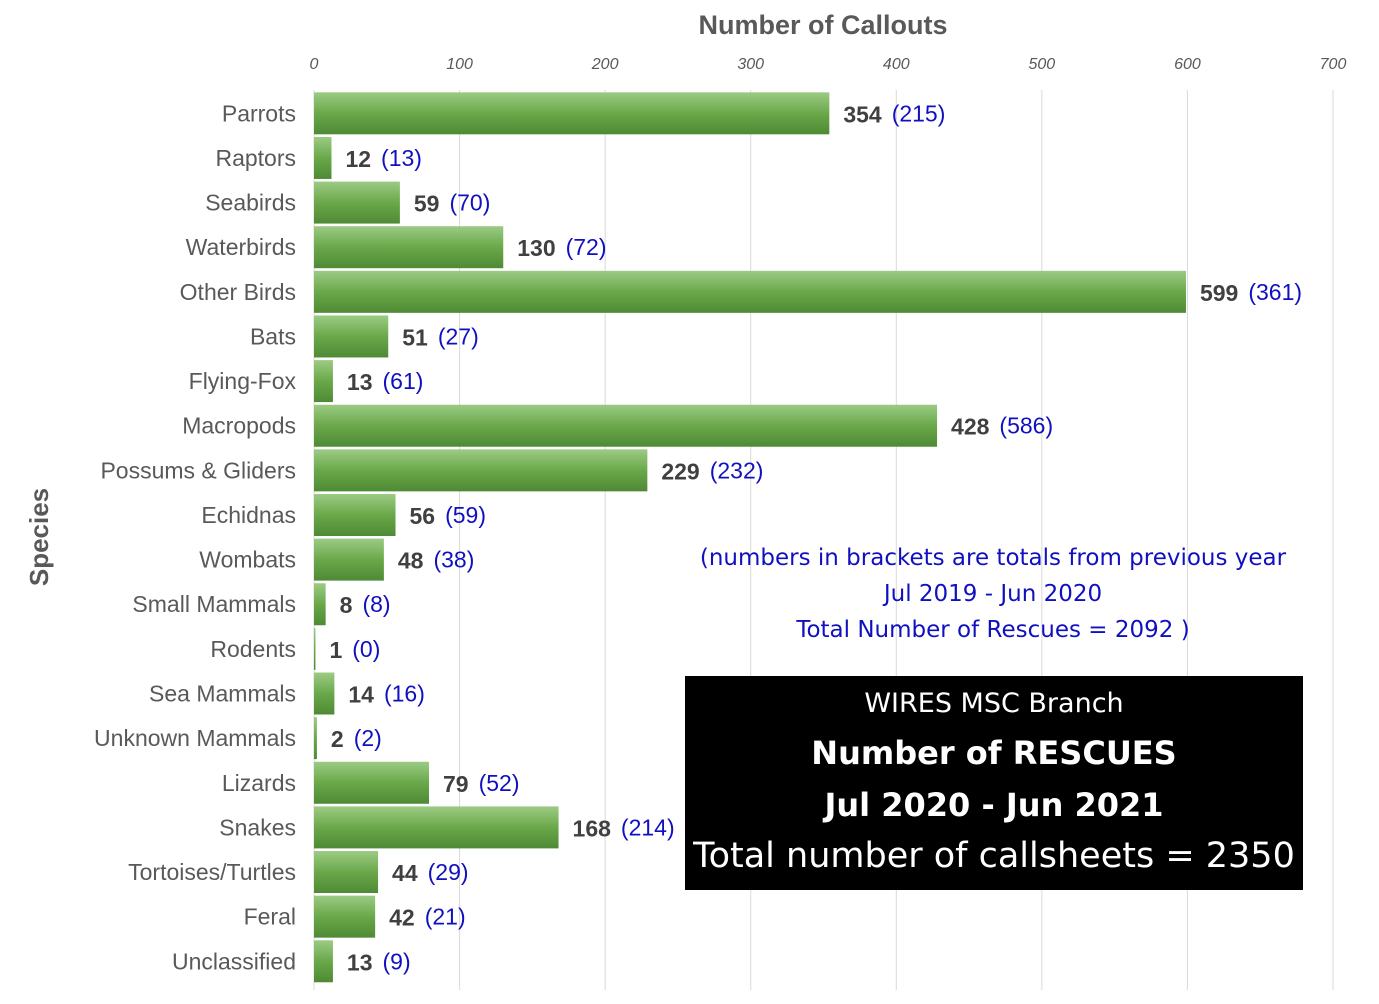 The image size is (1379, 1004). What do you see at coordinates (250, 203) in the screenshot?
I see `category-label: Seabirds` at bounding box center [250, 203].